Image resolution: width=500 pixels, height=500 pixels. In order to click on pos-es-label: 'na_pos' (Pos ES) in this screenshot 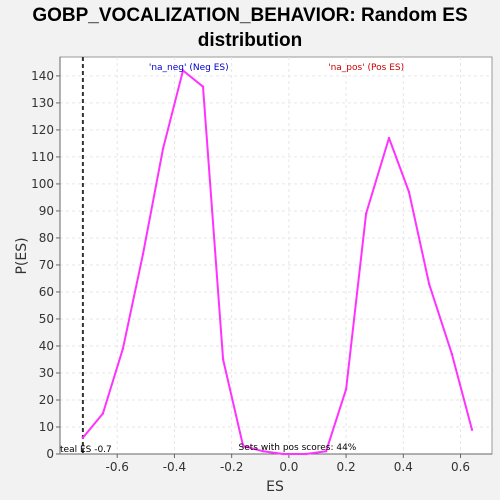, I will do `click(366, 68)`.